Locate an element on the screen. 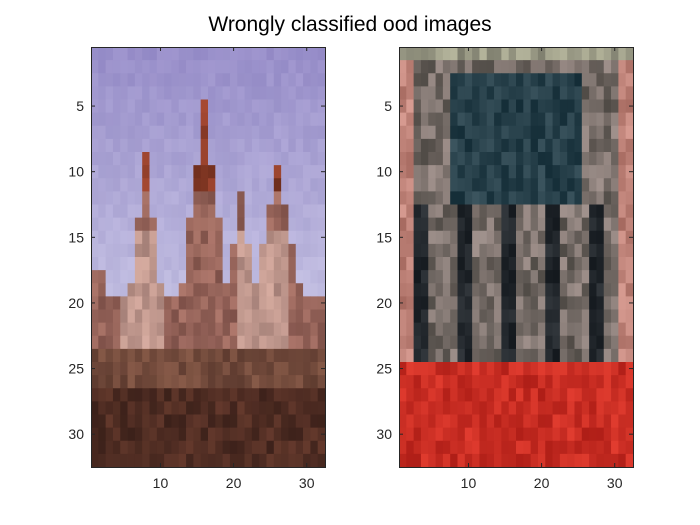 This screenshot has width=700, height=525. x-tick-label: 30 is located at coordinates (307, 483).